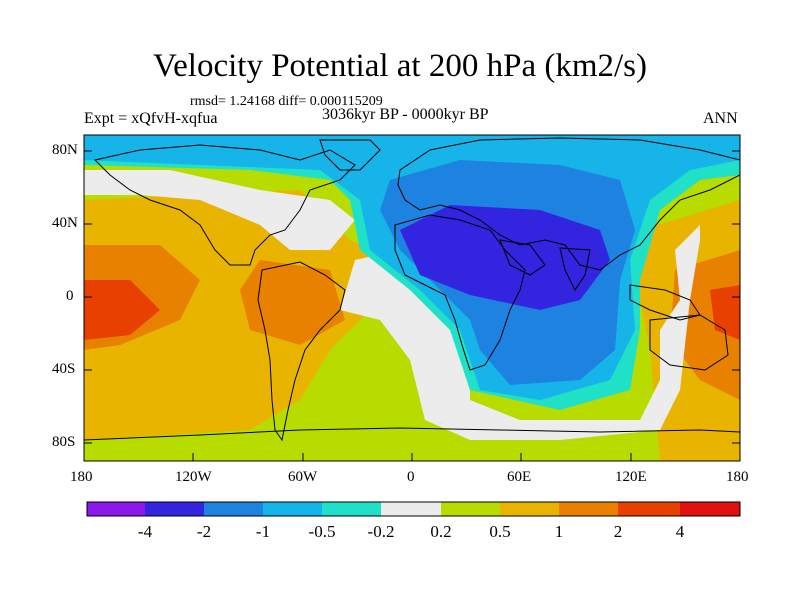 This screenshot has width=800, height=600. I want to click on coast-africa, so click(460, 292).